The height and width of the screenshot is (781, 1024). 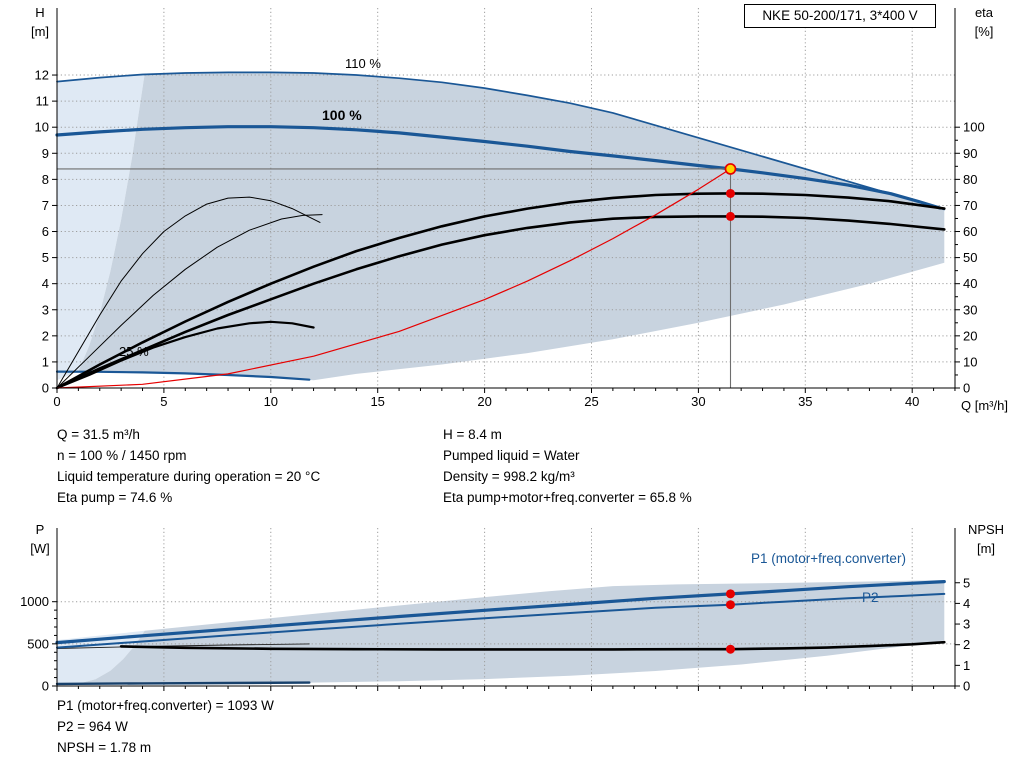 I want to click on p1-curve-label: P1 (motor+freq.converter), so click(x=828, y=558).